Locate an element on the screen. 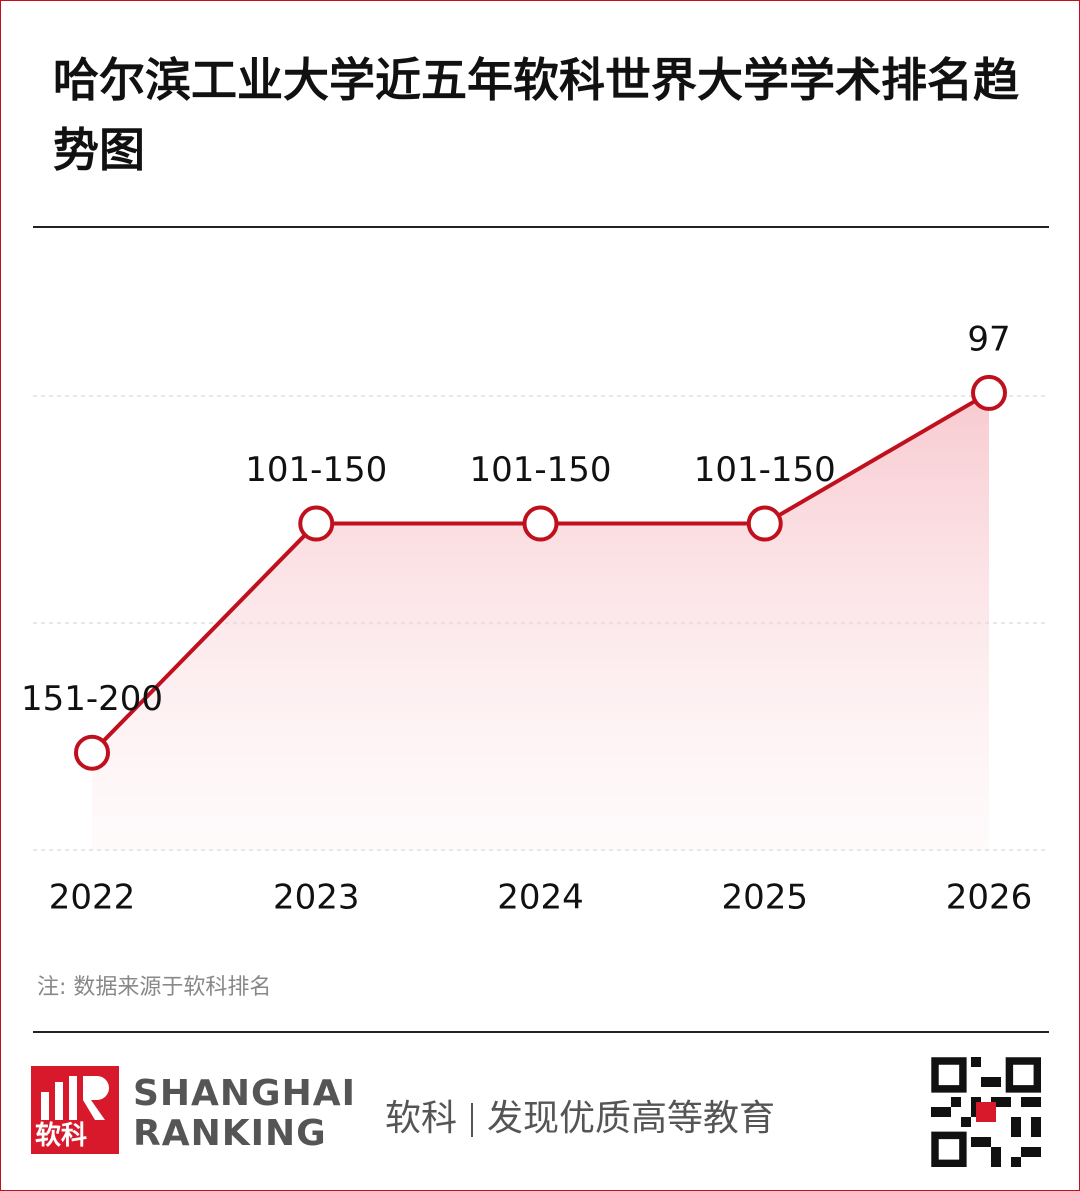 The width and height of the screenshot is (1080, 1191). brand: 软科 is located at coordinates (421, 1118).